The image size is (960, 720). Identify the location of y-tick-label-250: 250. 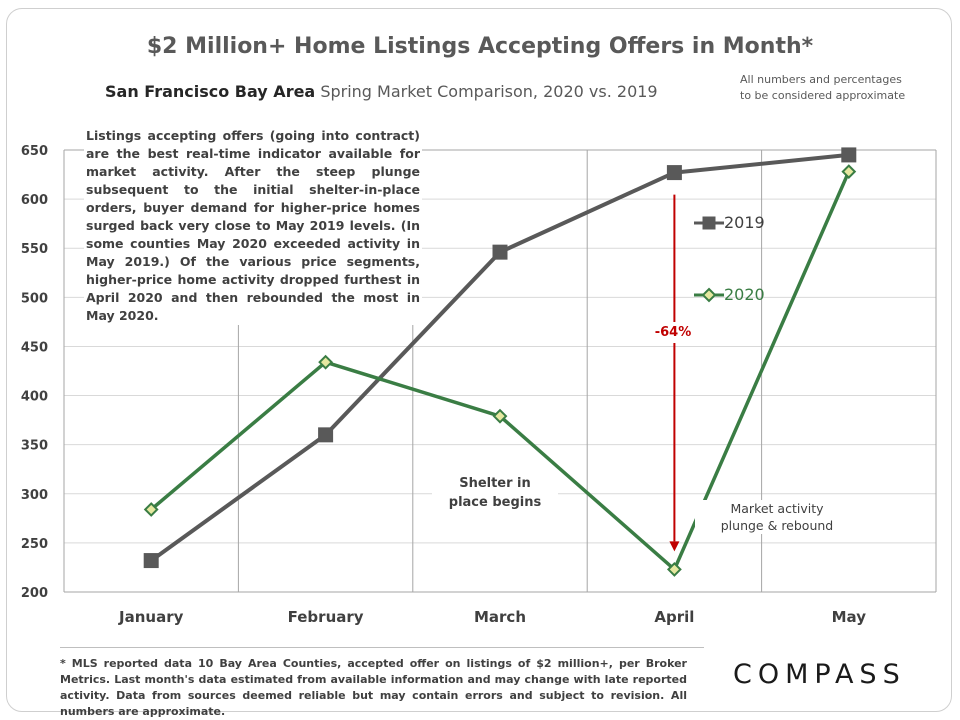
(34, 544).